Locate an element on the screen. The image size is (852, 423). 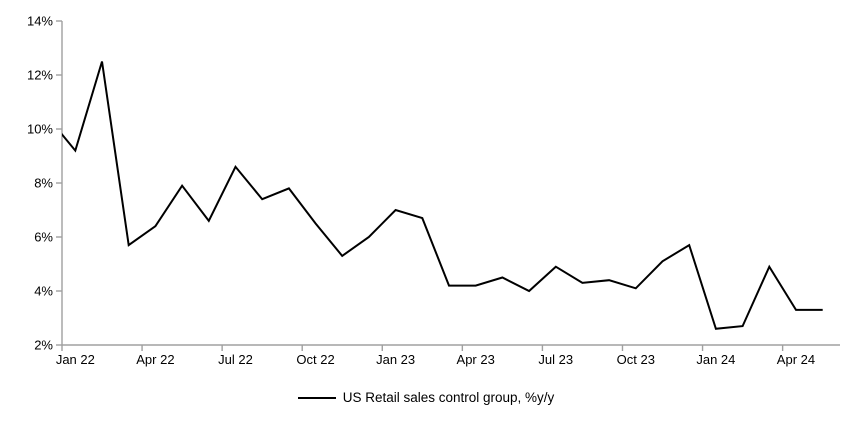
legend: US Retail sales control group, %y/y is located at coordinates (426, 398).